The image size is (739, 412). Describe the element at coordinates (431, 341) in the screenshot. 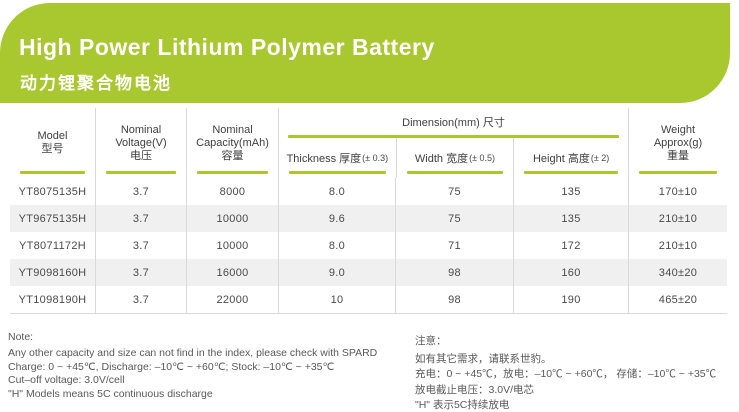

I see `notes-title-zh: 注意：` at that location.